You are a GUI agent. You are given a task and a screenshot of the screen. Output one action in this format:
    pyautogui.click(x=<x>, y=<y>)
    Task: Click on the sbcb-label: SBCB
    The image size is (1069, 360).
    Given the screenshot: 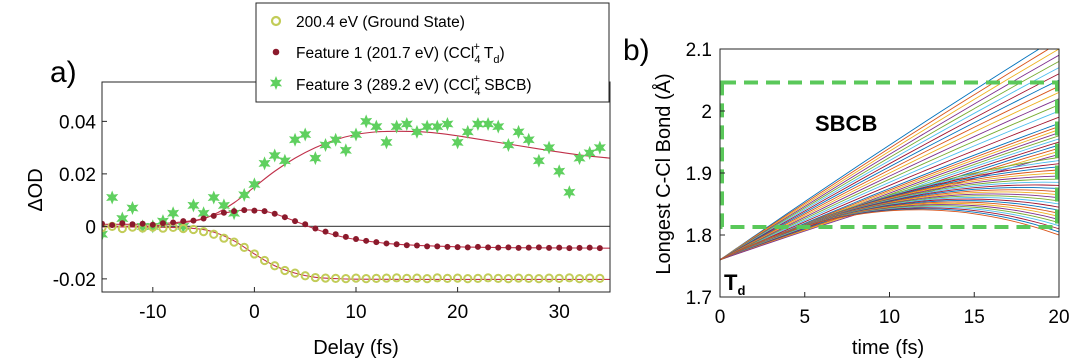 What is the action you would take?
    pyautogui.click(x=846, y=123)
    